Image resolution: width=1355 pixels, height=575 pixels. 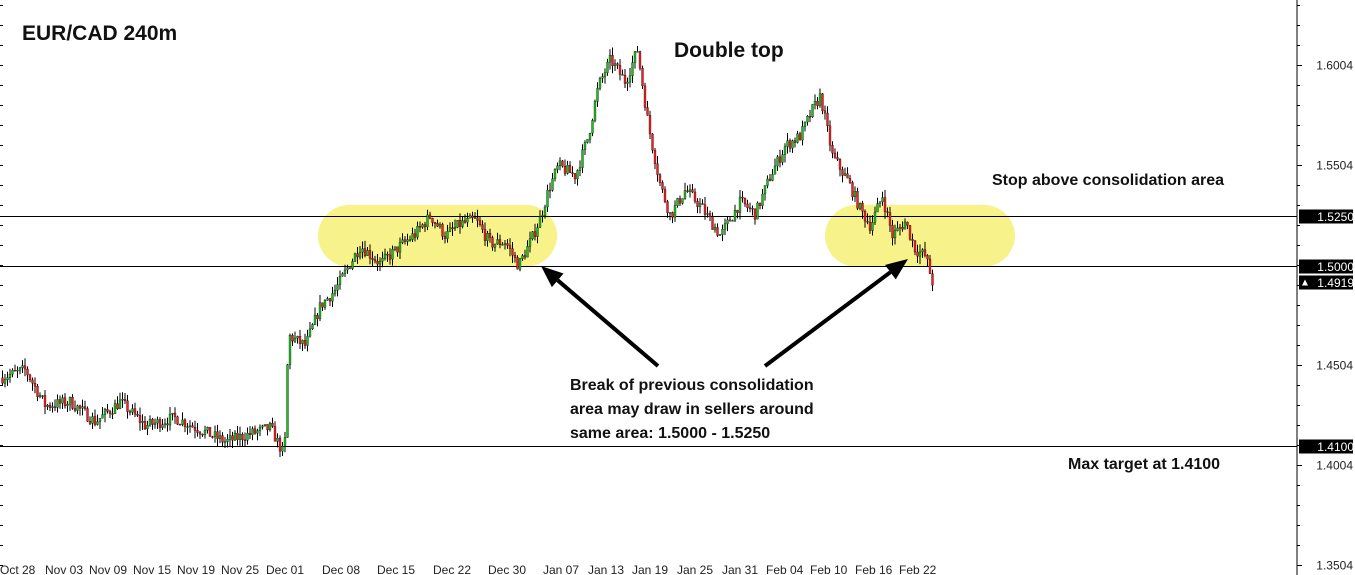 What do you see at coordinates (196, 569) in the screenshot?
I see `x-tick-label: Nov 19` at bounding box center [196, 569].